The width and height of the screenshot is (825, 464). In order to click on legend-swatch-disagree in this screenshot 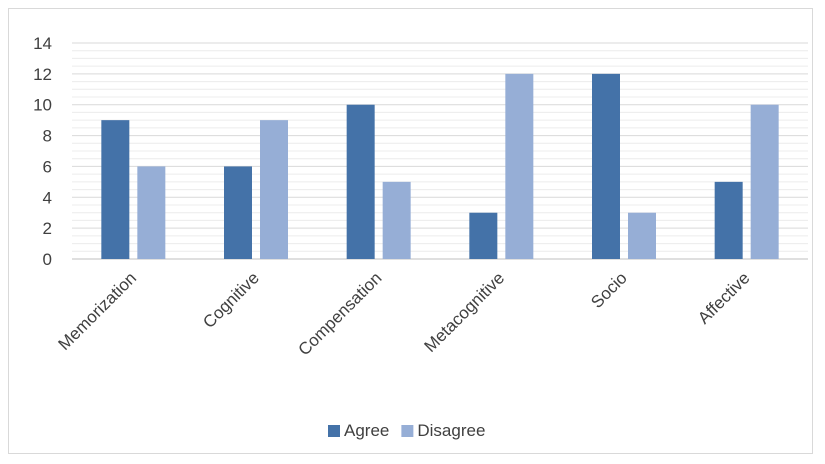, I will do `click(407, 431)`.